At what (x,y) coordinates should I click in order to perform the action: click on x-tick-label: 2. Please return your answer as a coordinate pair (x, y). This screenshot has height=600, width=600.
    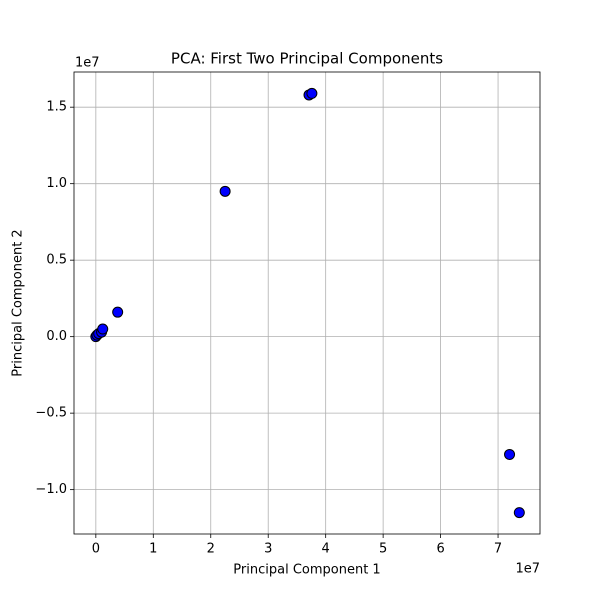
    Looking at the image, I should click on (211, 549).